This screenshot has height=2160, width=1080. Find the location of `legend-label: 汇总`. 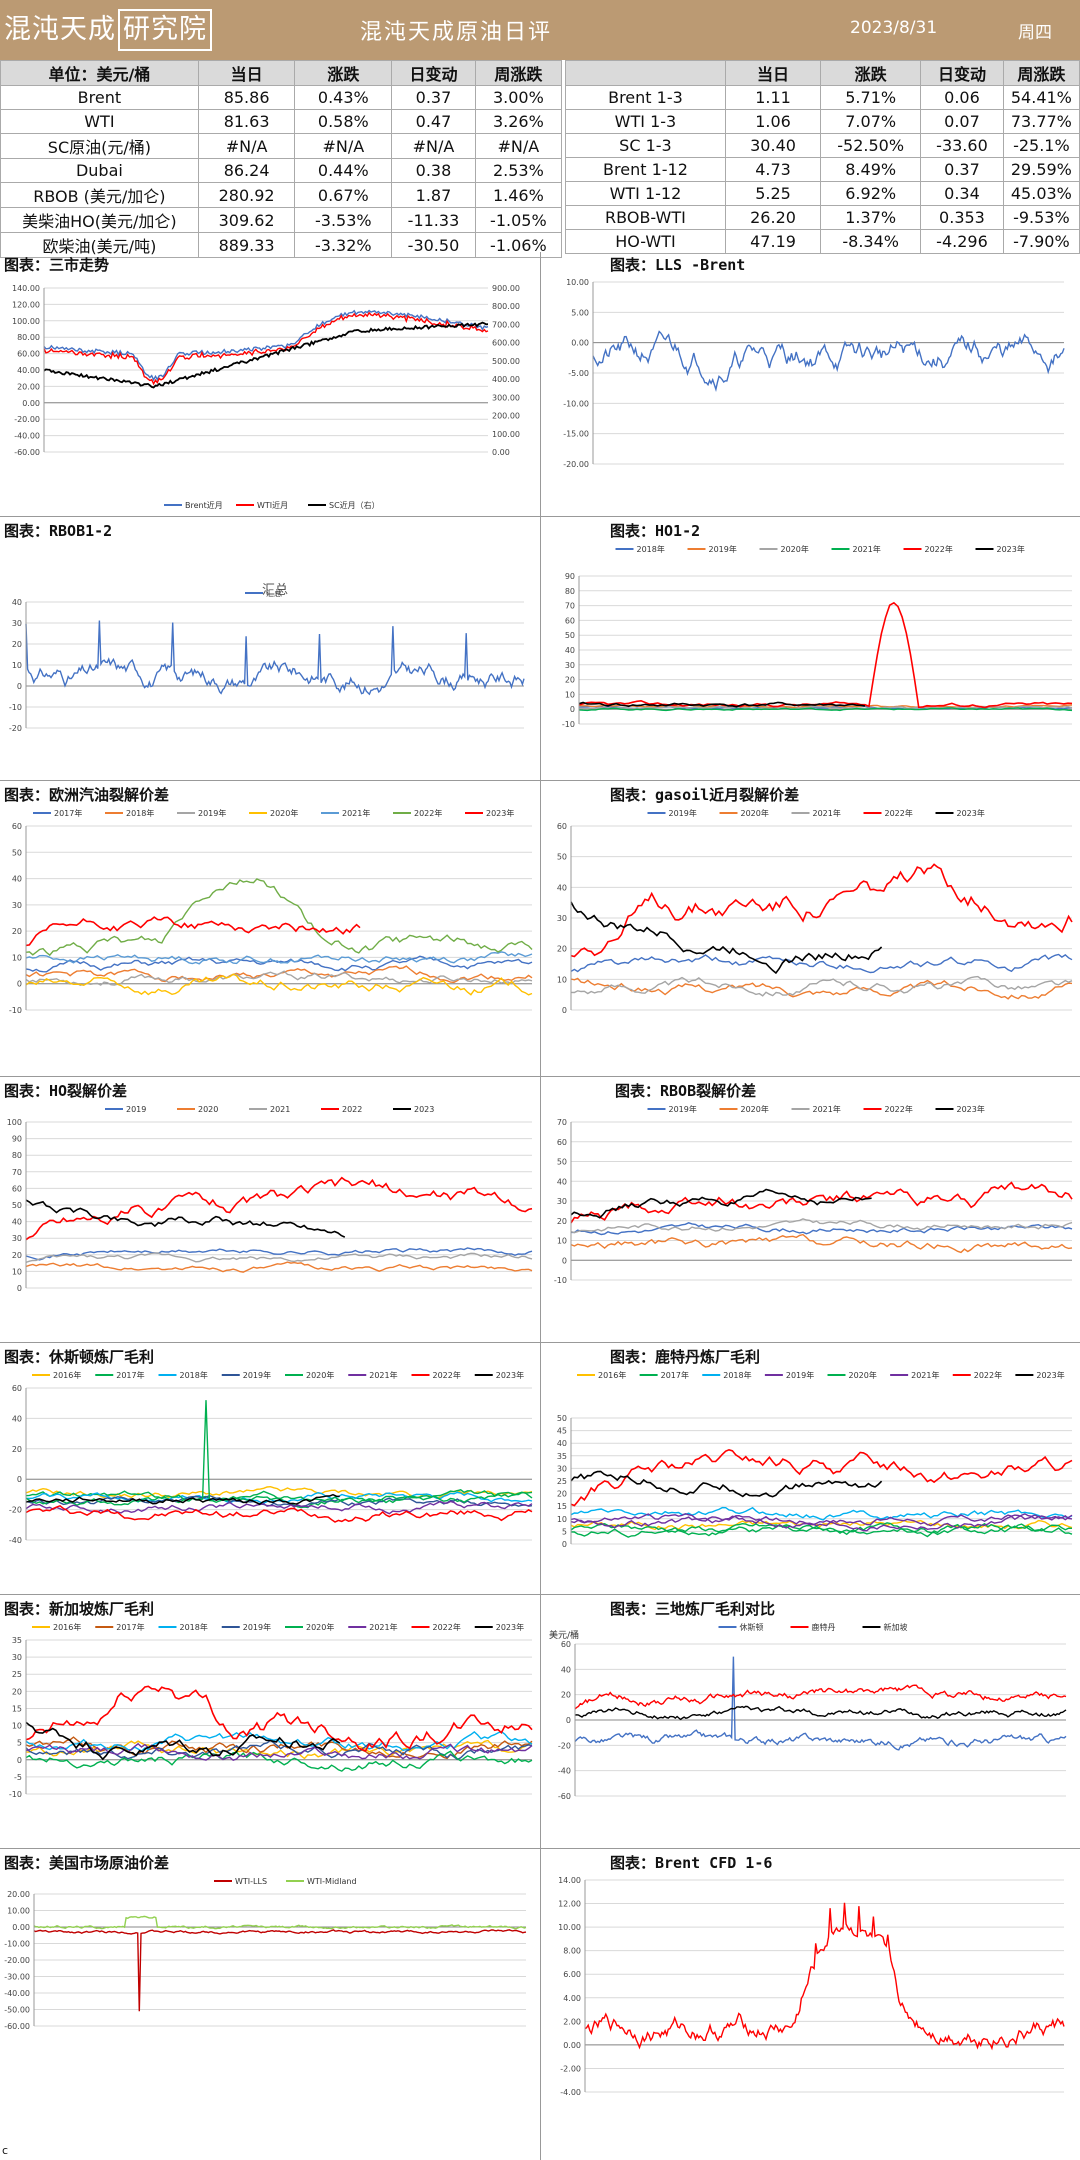

legend-label: 汇总 is located at coordinates (274, 593).